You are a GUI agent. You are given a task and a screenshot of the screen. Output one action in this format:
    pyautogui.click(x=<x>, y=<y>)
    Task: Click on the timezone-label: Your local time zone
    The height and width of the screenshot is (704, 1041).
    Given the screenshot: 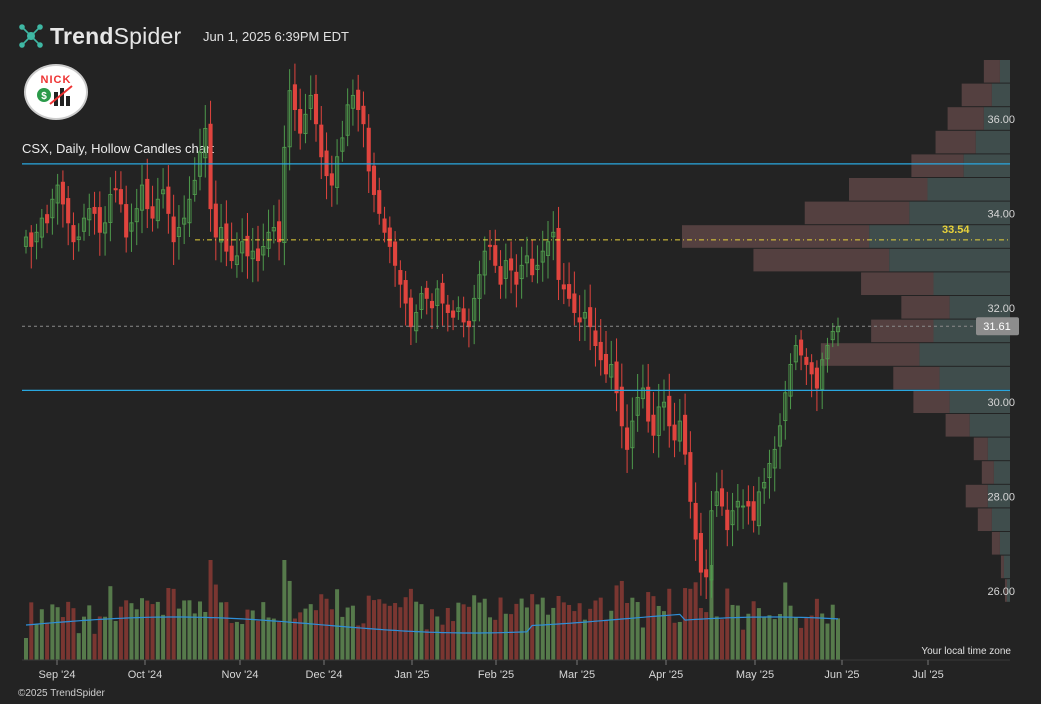 What is the action you would take?
    pyautogui.click(x=966, y=651)
    